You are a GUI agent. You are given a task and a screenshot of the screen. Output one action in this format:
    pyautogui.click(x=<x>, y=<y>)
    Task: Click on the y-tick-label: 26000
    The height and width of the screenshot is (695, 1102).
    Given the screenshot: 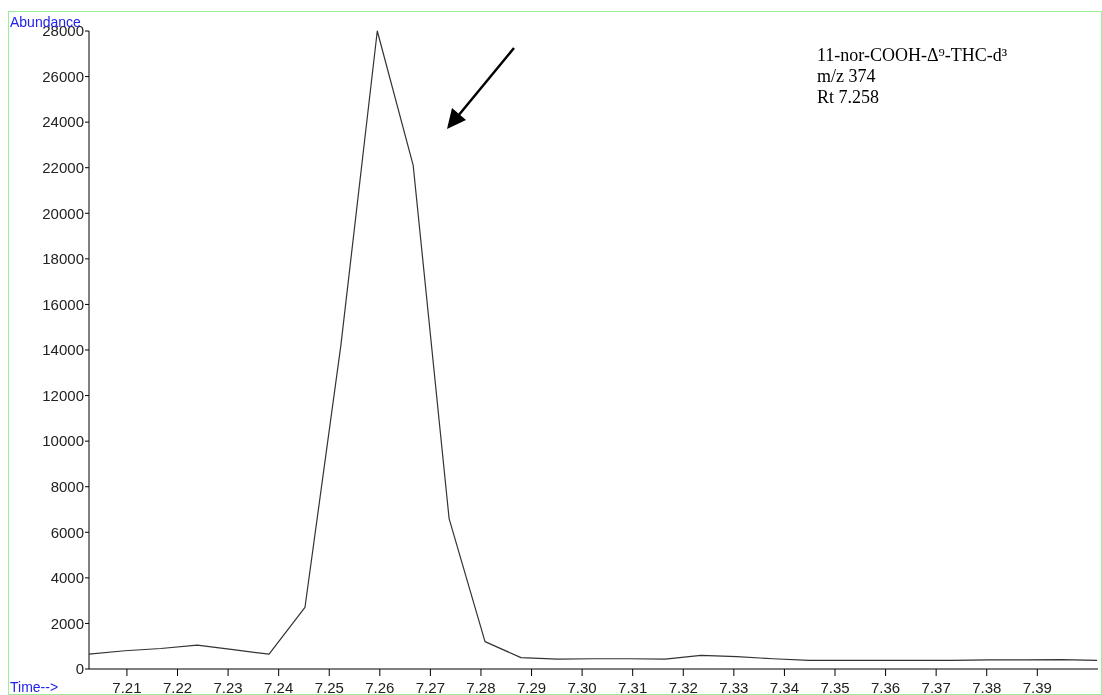 What is the action you would take?
    pyautogui.click(x=63, y=76)
    